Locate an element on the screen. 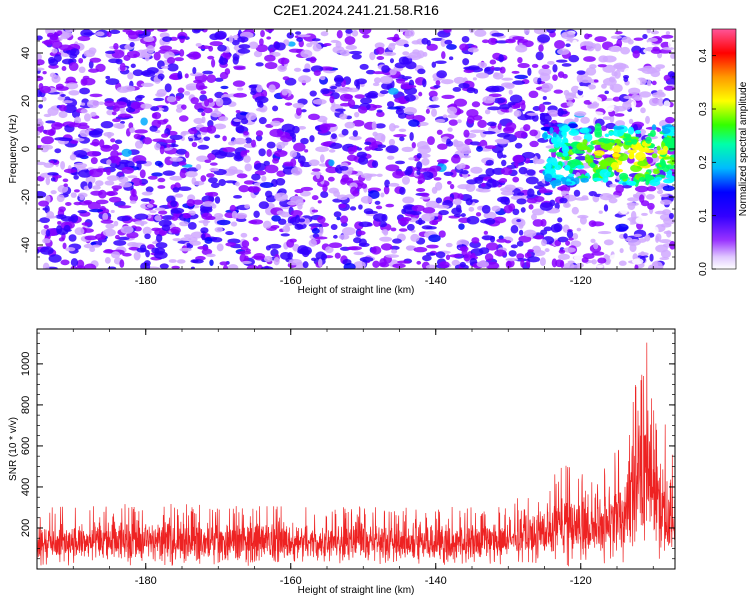  spectrogram-x-tick-label: -160 is located at coordinates (291, 281).